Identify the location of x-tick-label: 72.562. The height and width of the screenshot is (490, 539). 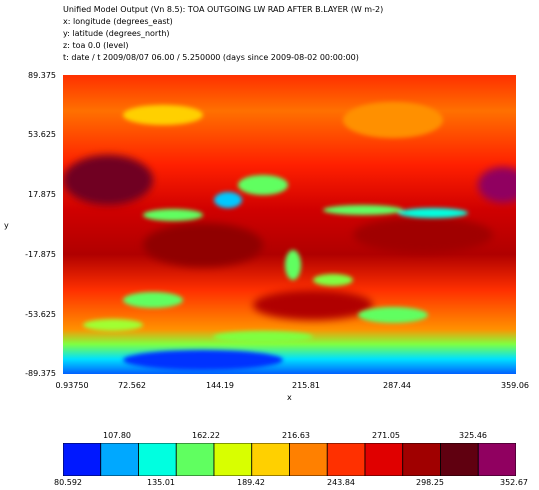
(132, 385).